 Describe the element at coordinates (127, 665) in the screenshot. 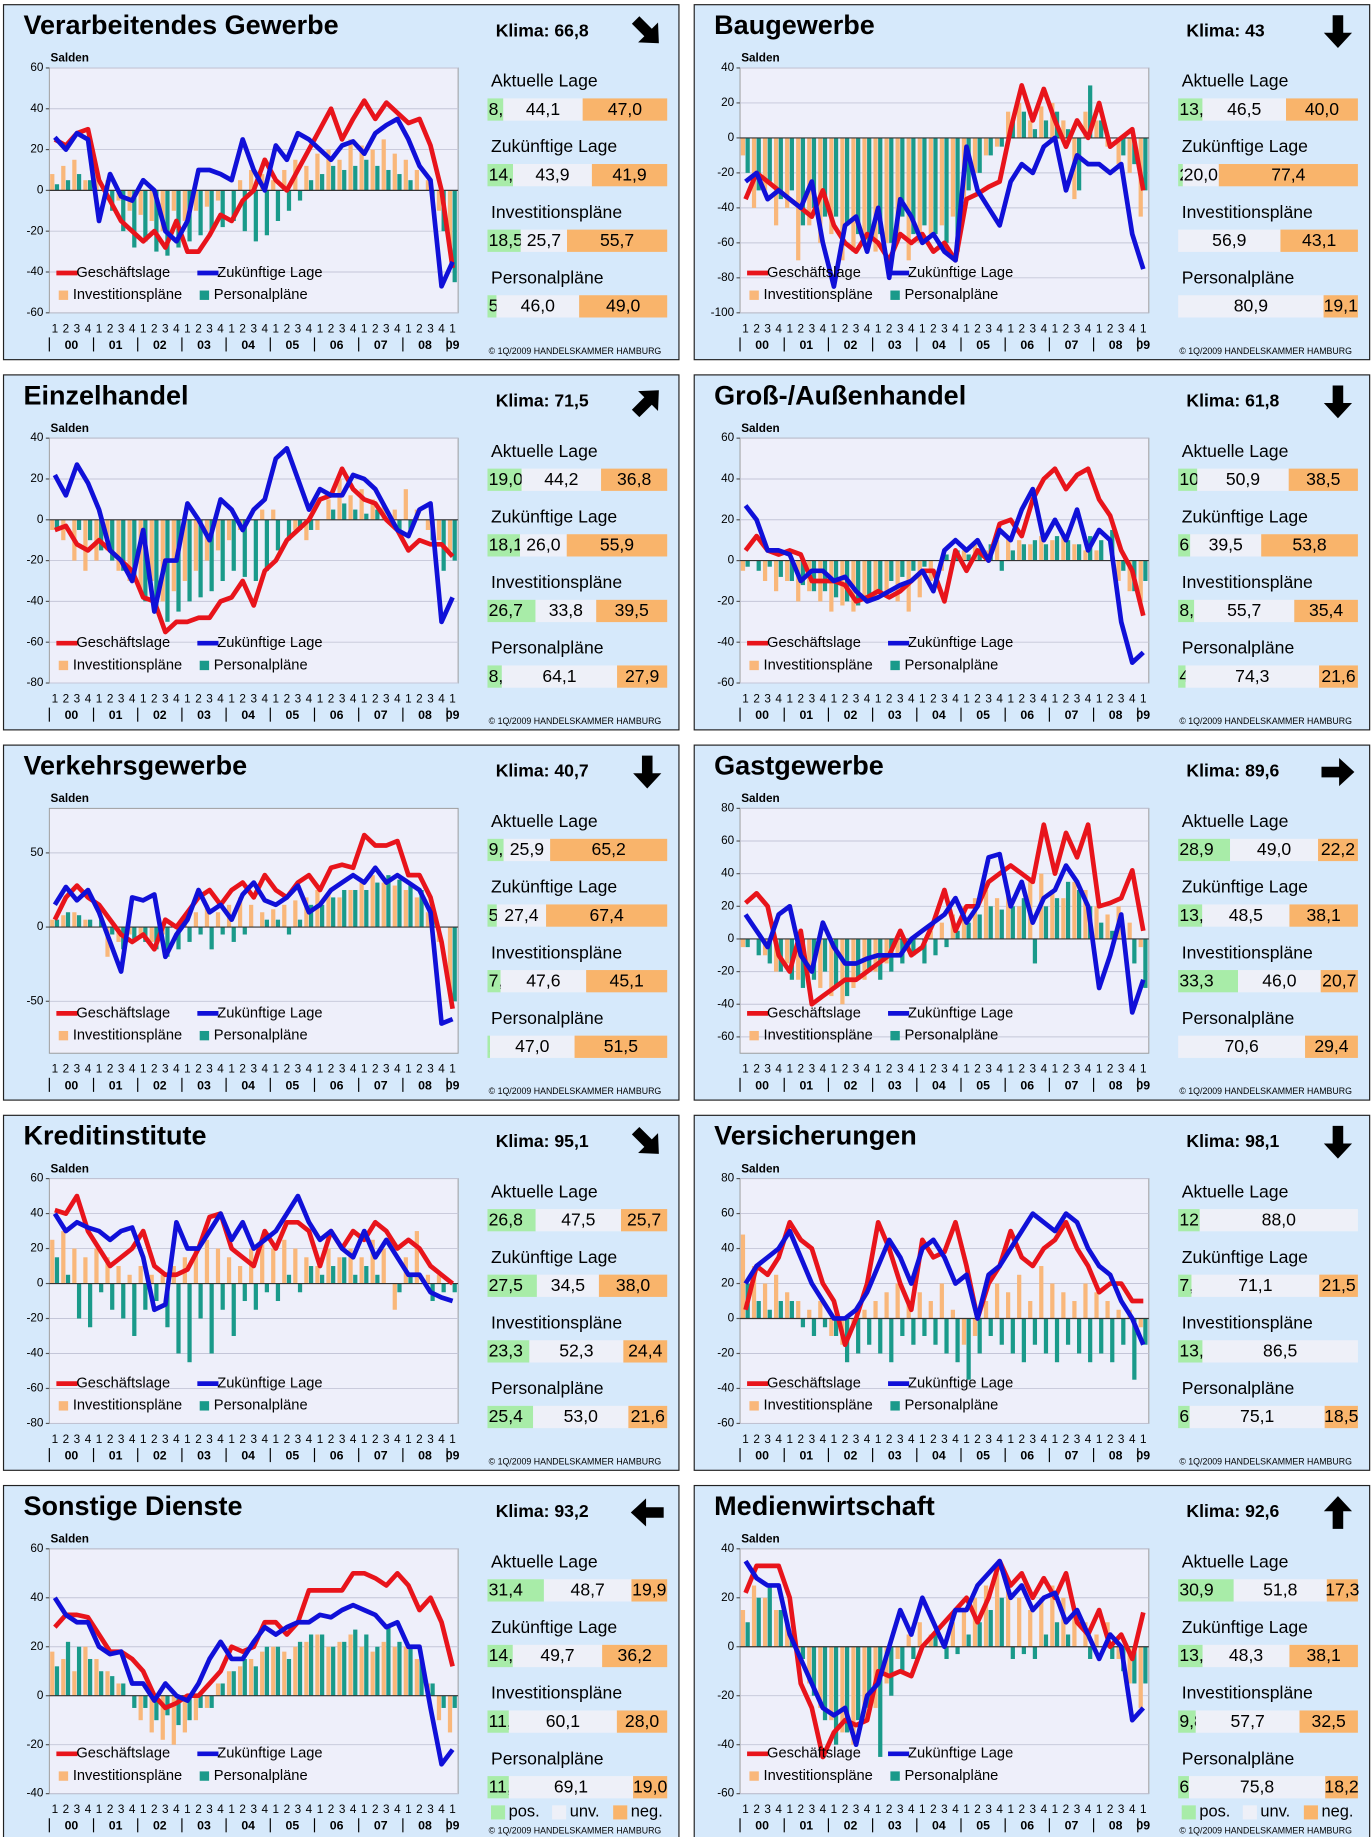

I see `legend-label: Investitionspläne` at that location.